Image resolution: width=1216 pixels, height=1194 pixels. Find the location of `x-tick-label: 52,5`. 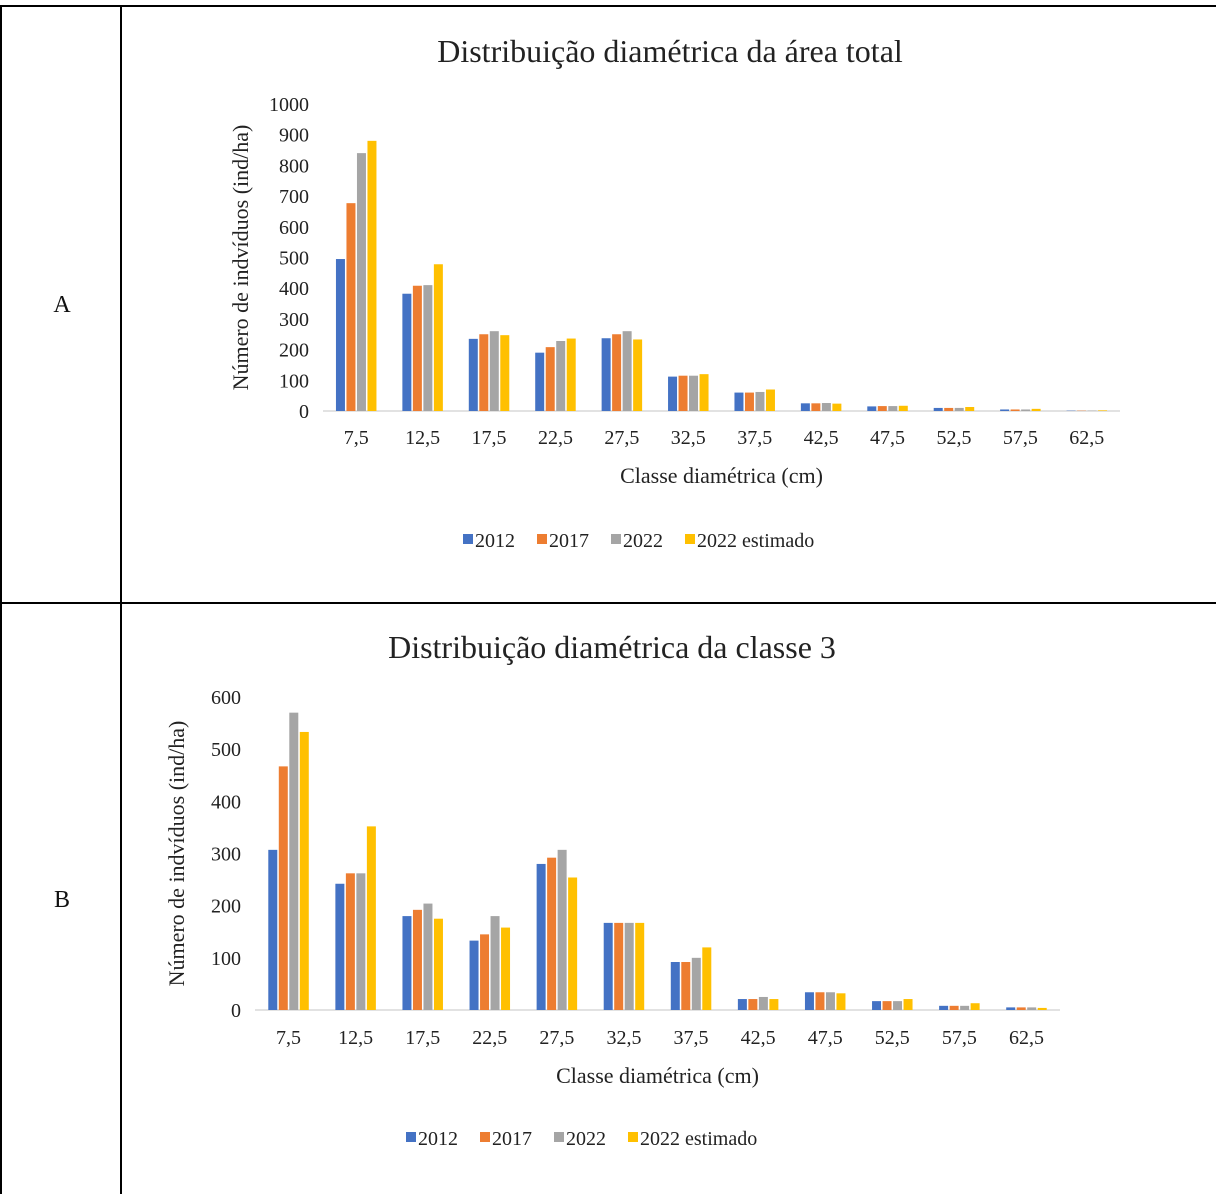

x-tick-label: 52,5 is located at coordinates (892, 1038).